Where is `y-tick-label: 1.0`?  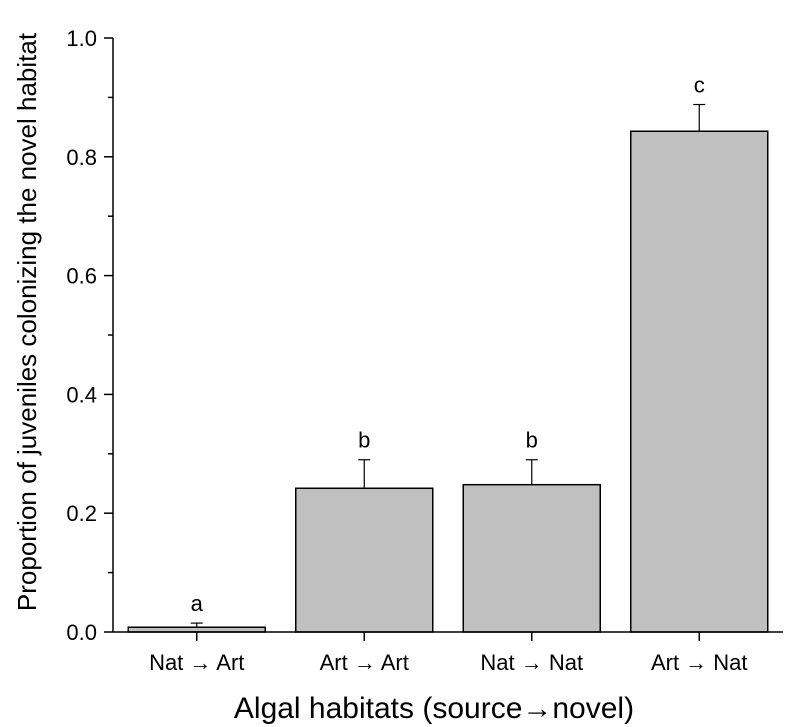 y-tick-label: 1.0 is located at coordinates (81, 38).